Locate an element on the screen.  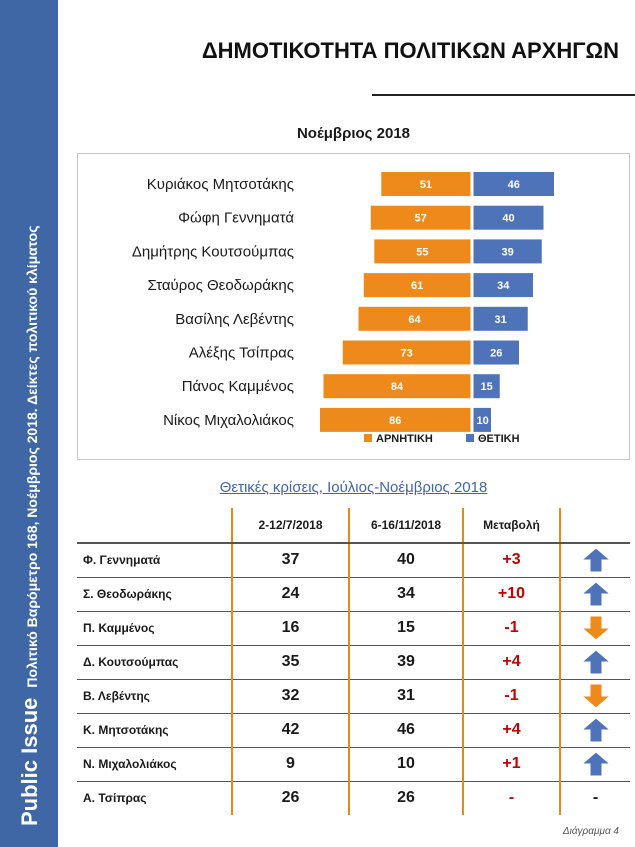
row-november-value: 39 is located at coordinates (406, 662).